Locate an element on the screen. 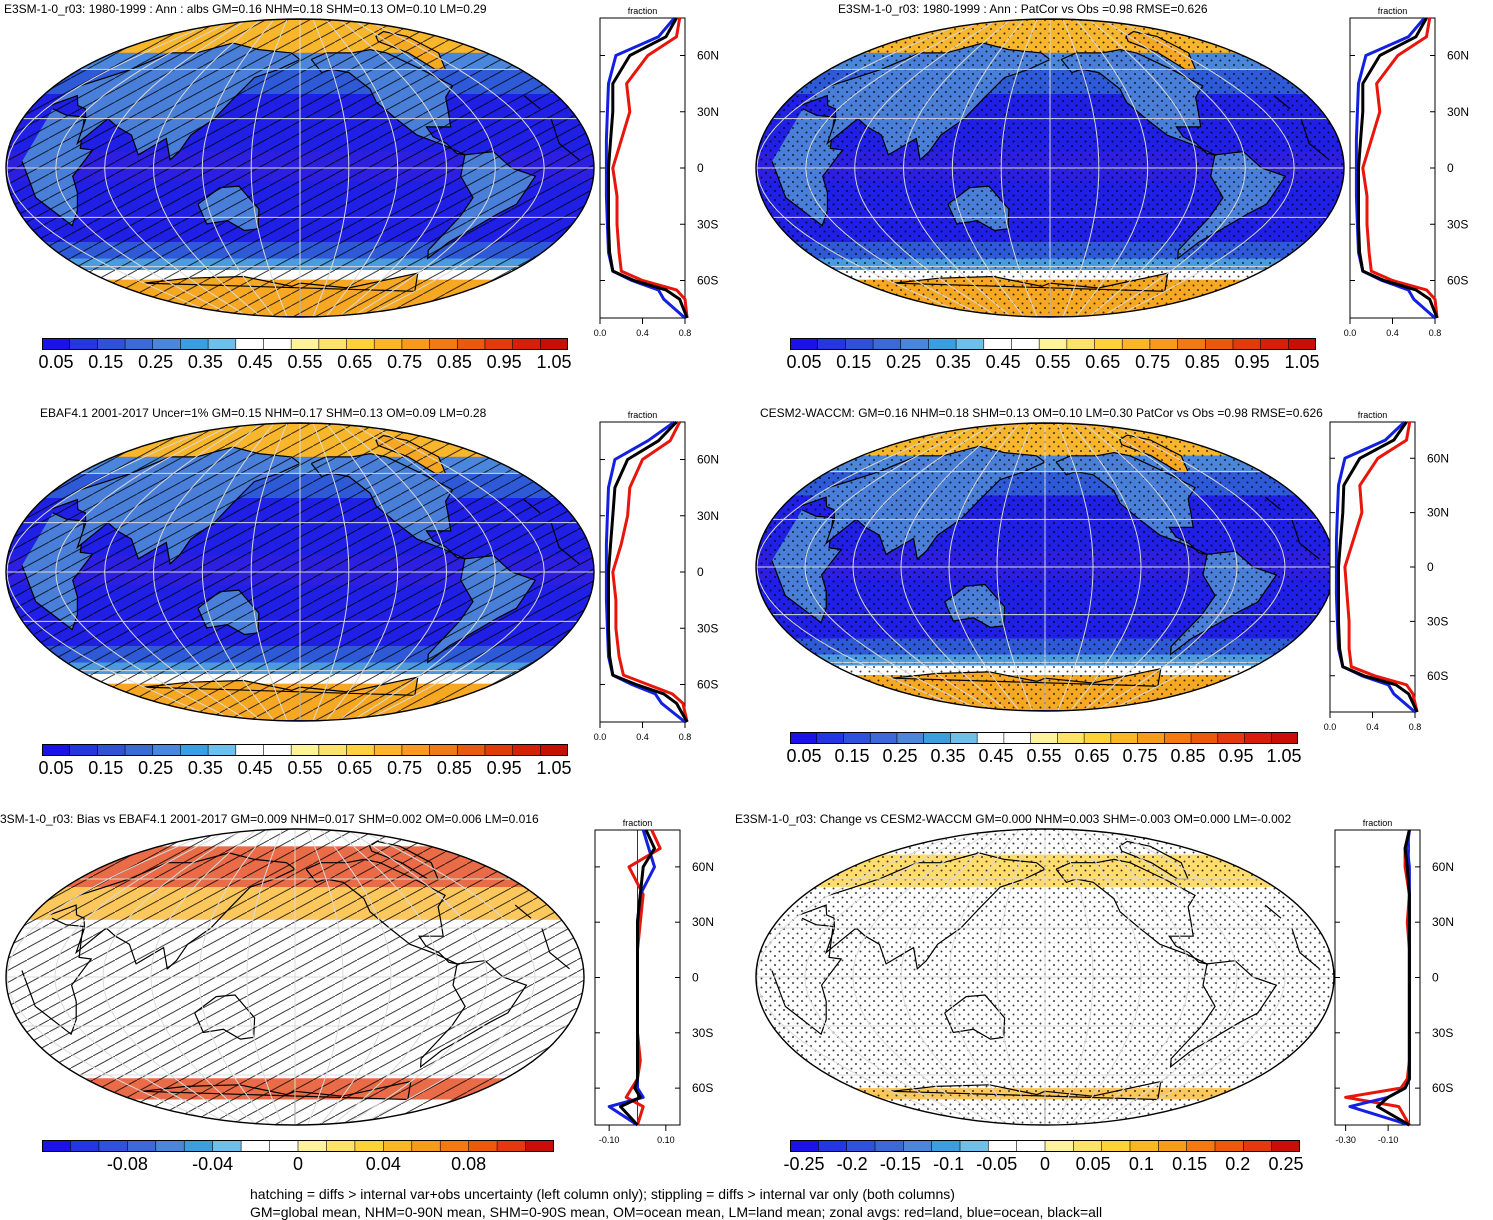 This screenshot has width=1493, height=1220. zonal-lat-label: 30N is located at coordinates (1438, 513).